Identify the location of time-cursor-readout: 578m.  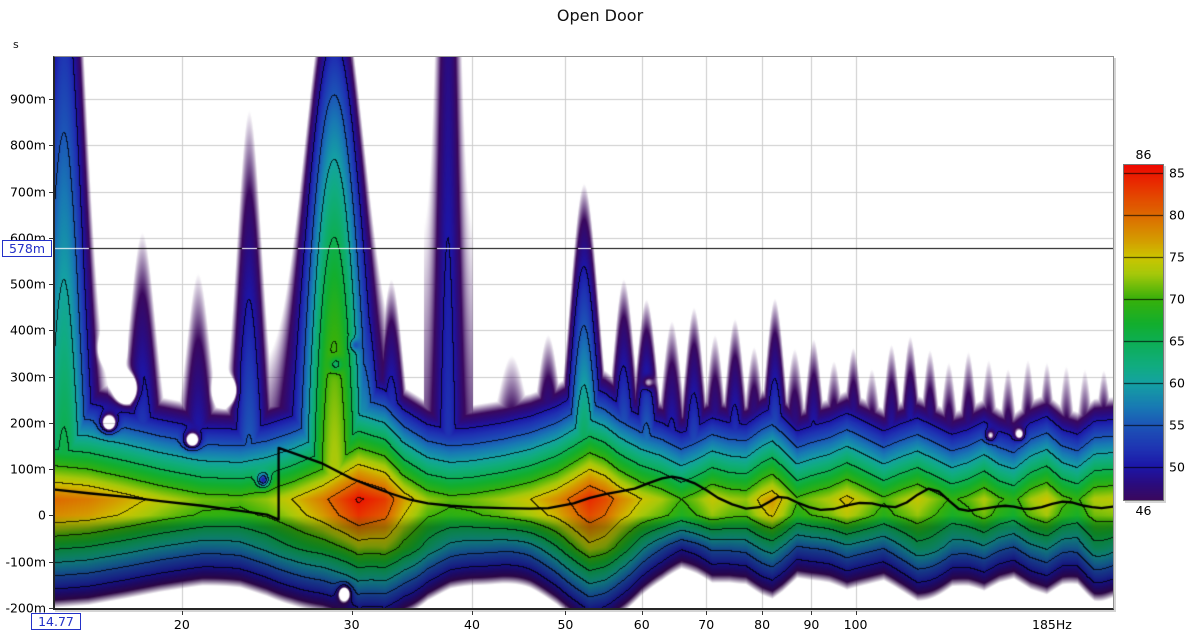
(27, 249).